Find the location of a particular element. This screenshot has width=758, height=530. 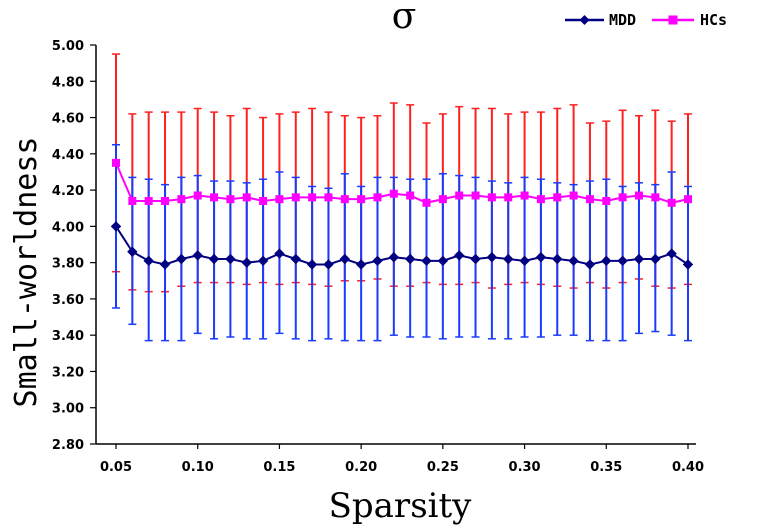

hcs-series is located at coordinates (402, 182).